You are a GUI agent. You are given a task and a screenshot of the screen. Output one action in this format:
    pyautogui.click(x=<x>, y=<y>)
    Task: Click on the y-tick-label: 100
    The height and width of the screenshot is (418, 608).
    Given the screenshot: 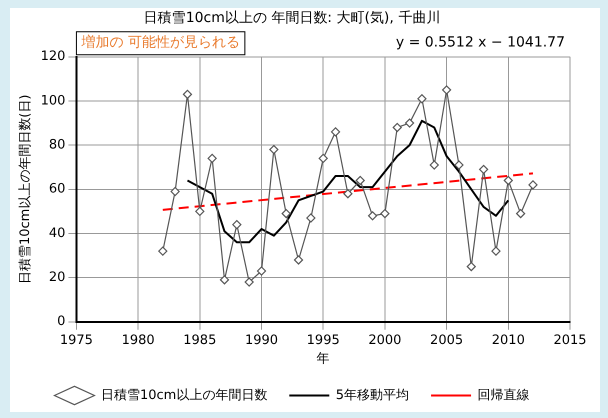 What is the action you would take?
    pyautogui.click(x=53, y=100)
    